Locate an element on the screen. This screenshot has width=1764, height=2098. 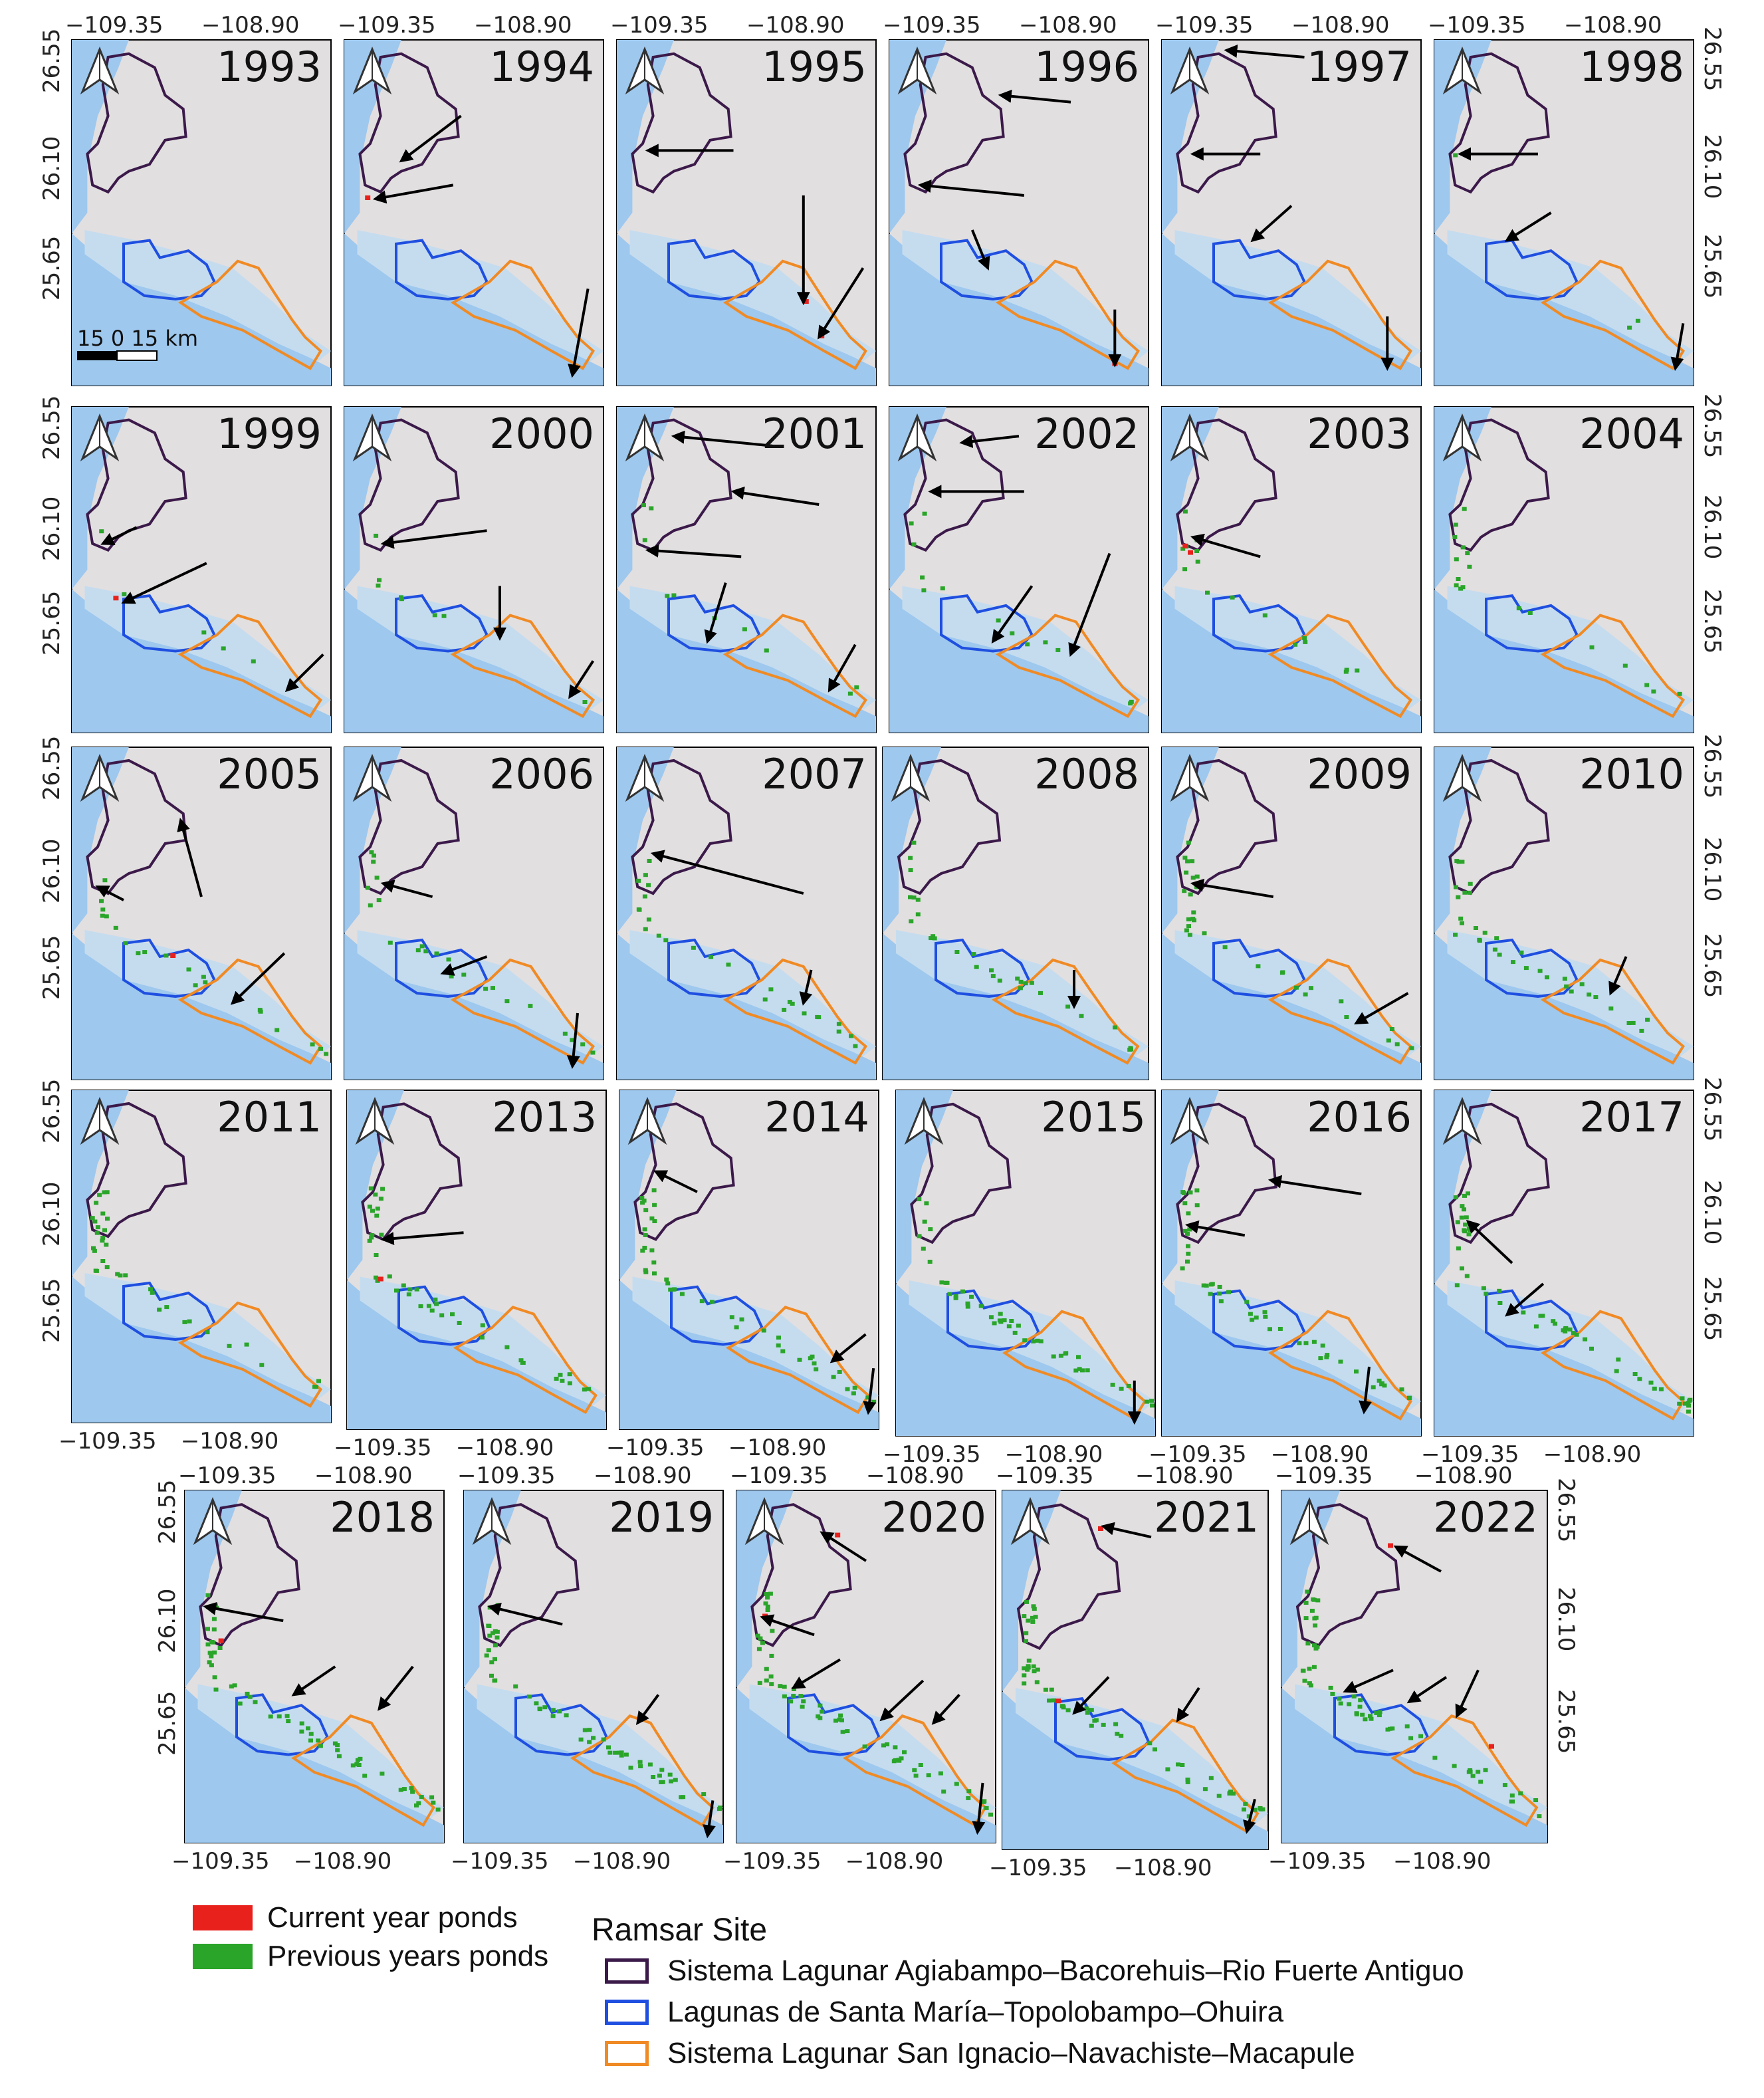
map-panel-2010: 2010 is located at coordinates (1564, 913).